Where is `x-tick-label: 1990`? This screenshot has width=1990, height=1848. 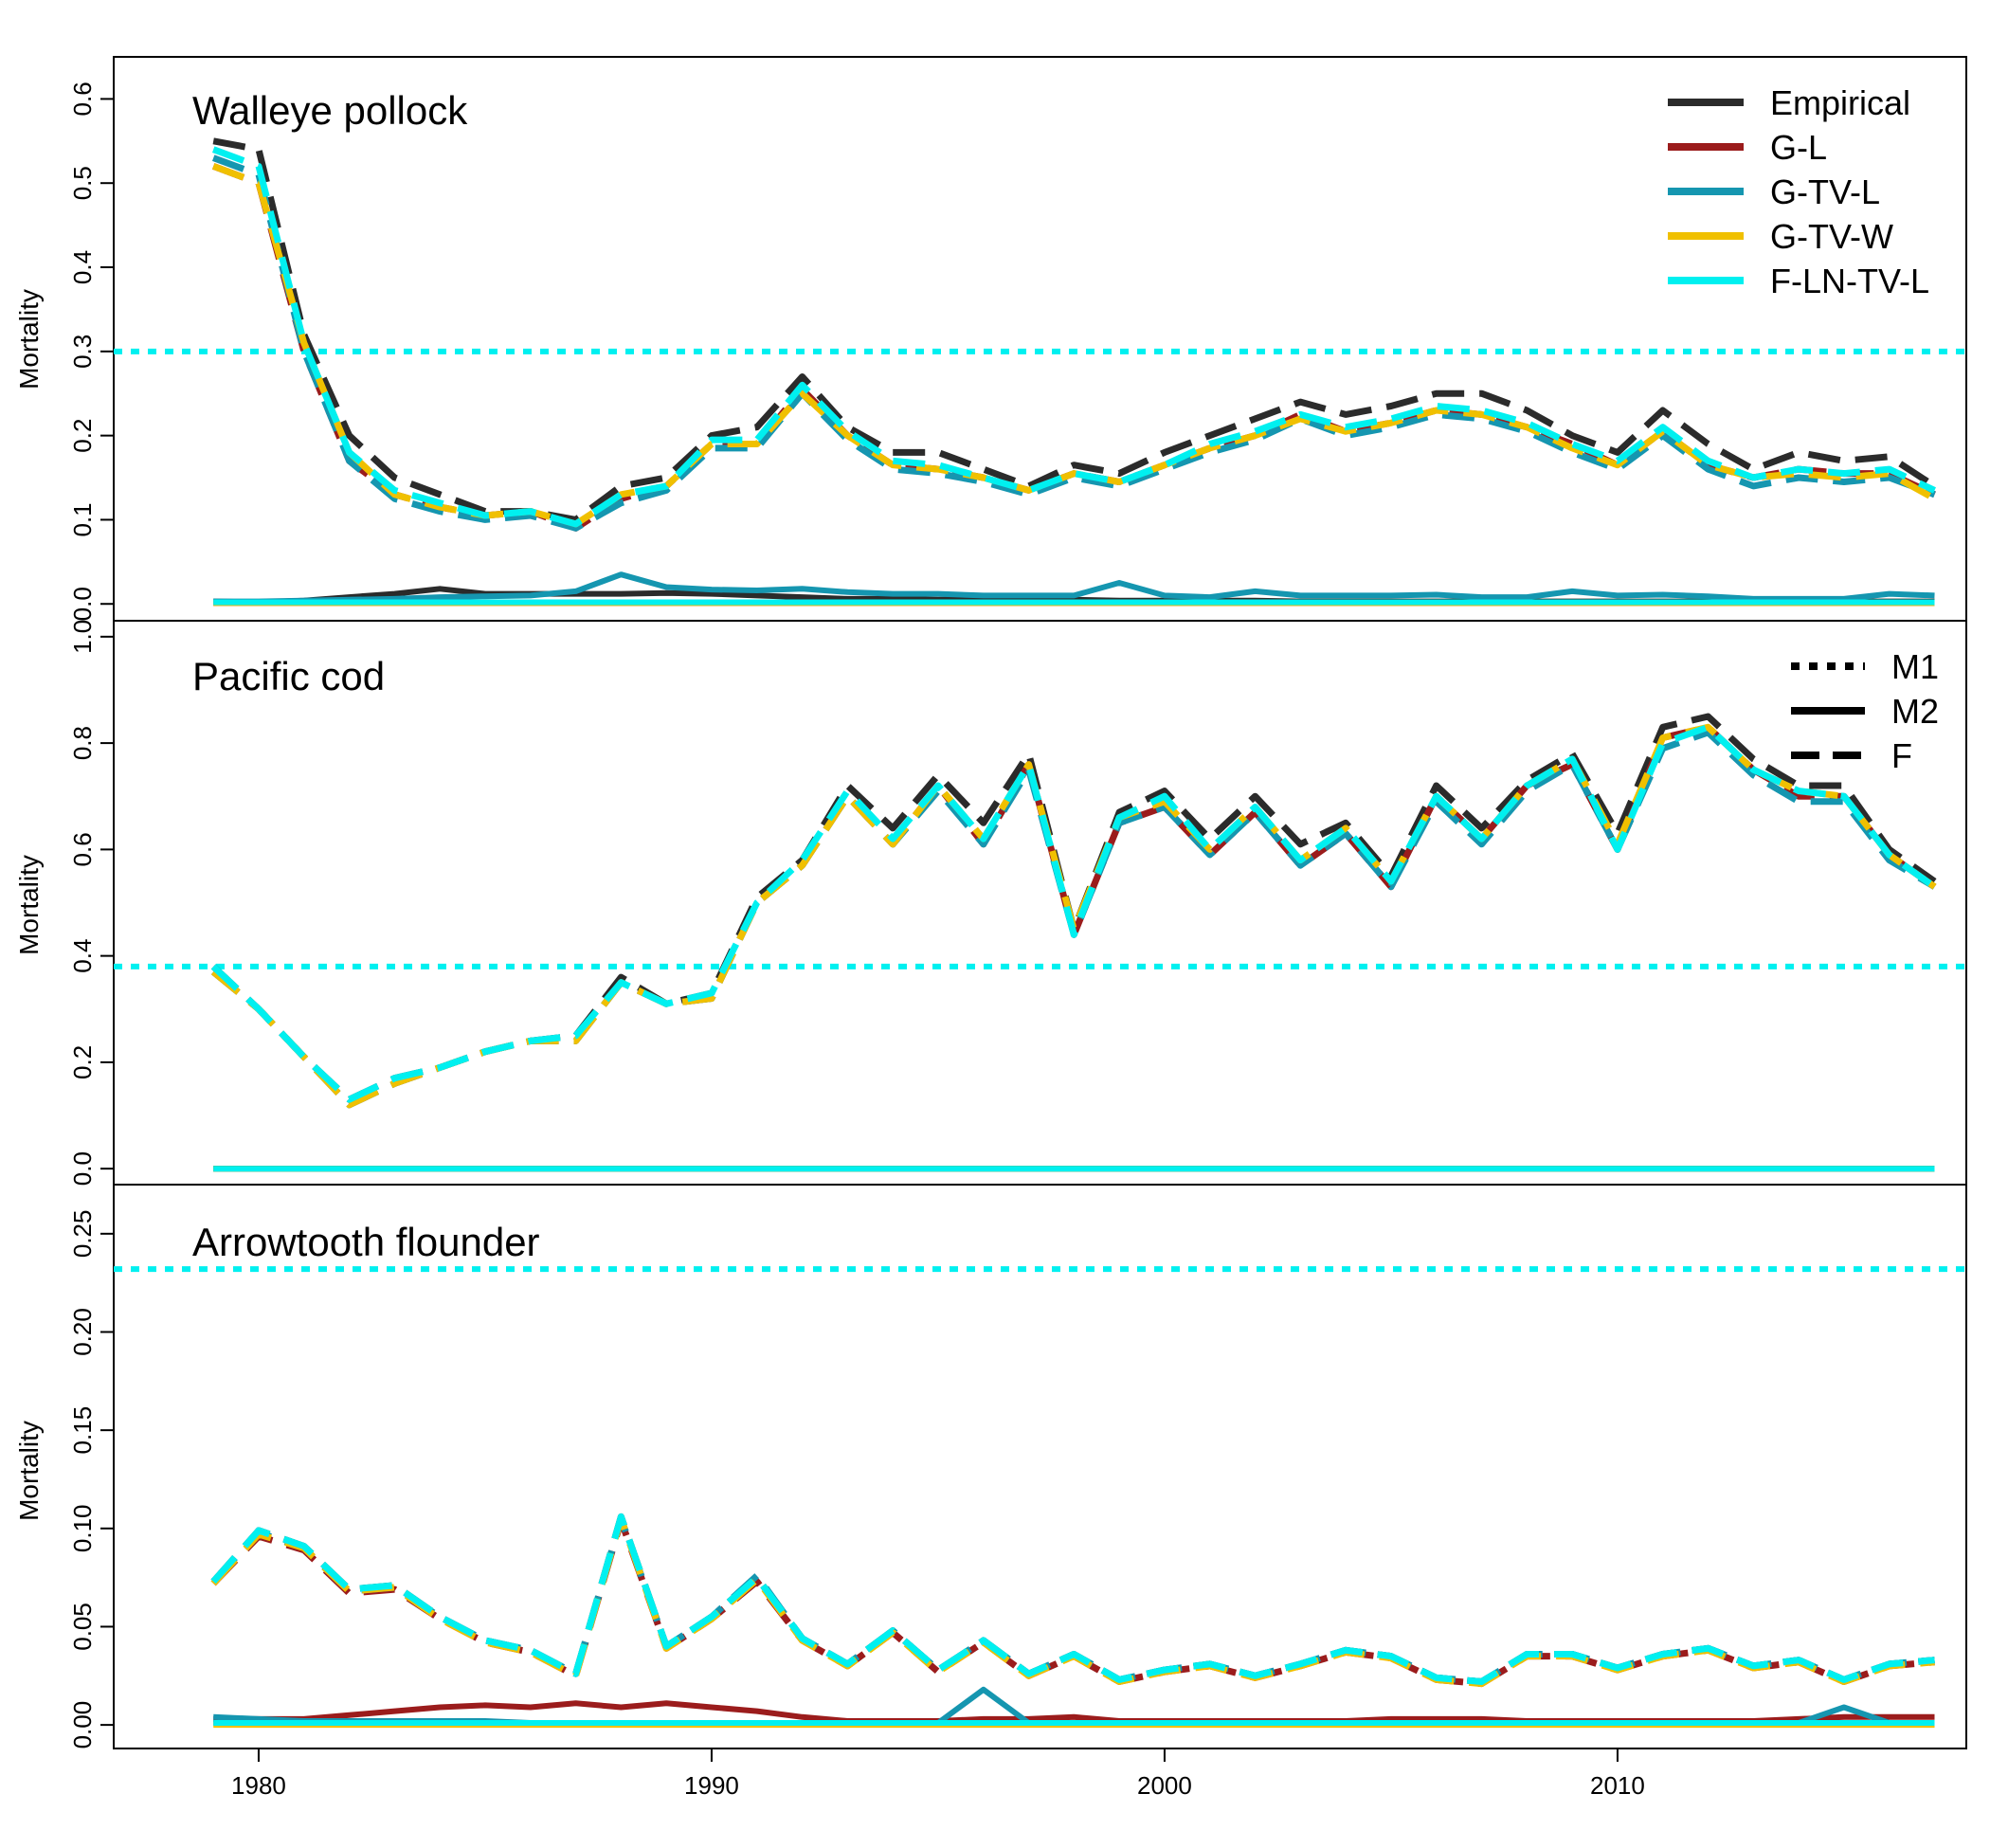 x-tick-label: 1990 is located at coordinates (711, 1785).